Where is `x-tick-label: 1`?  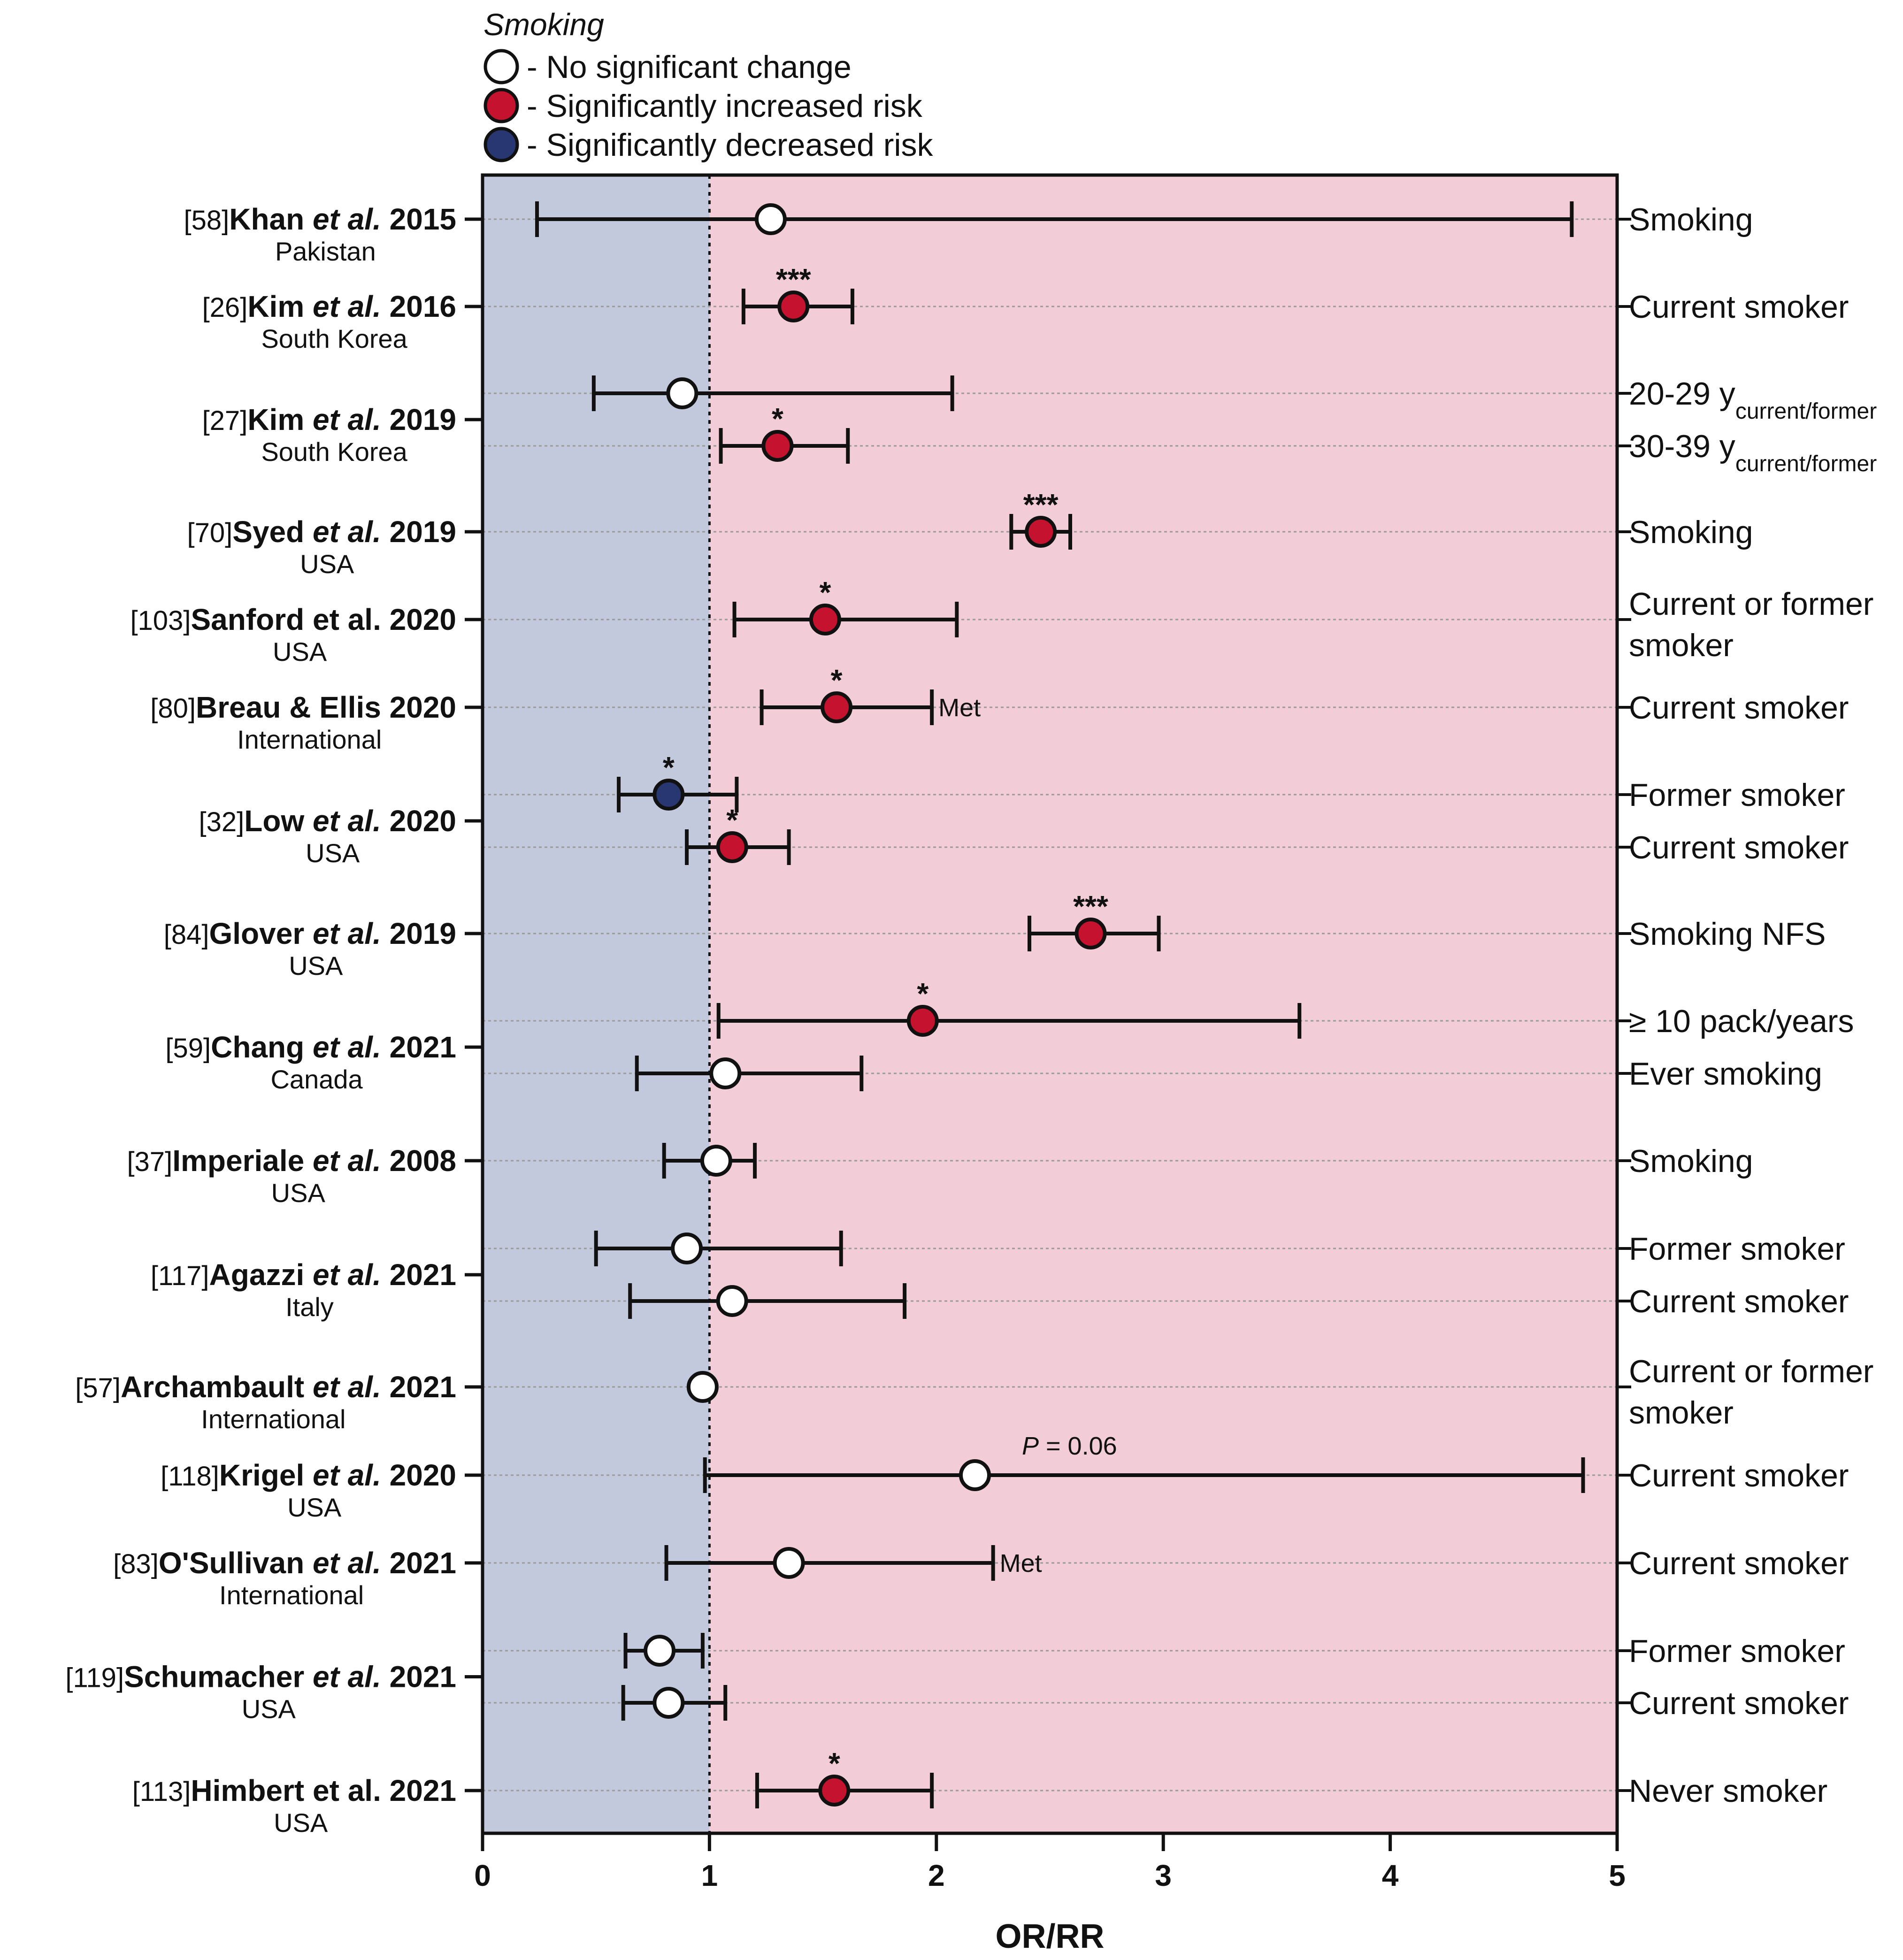 x-tick-label: 1 is located at coordinates (709, 1875).